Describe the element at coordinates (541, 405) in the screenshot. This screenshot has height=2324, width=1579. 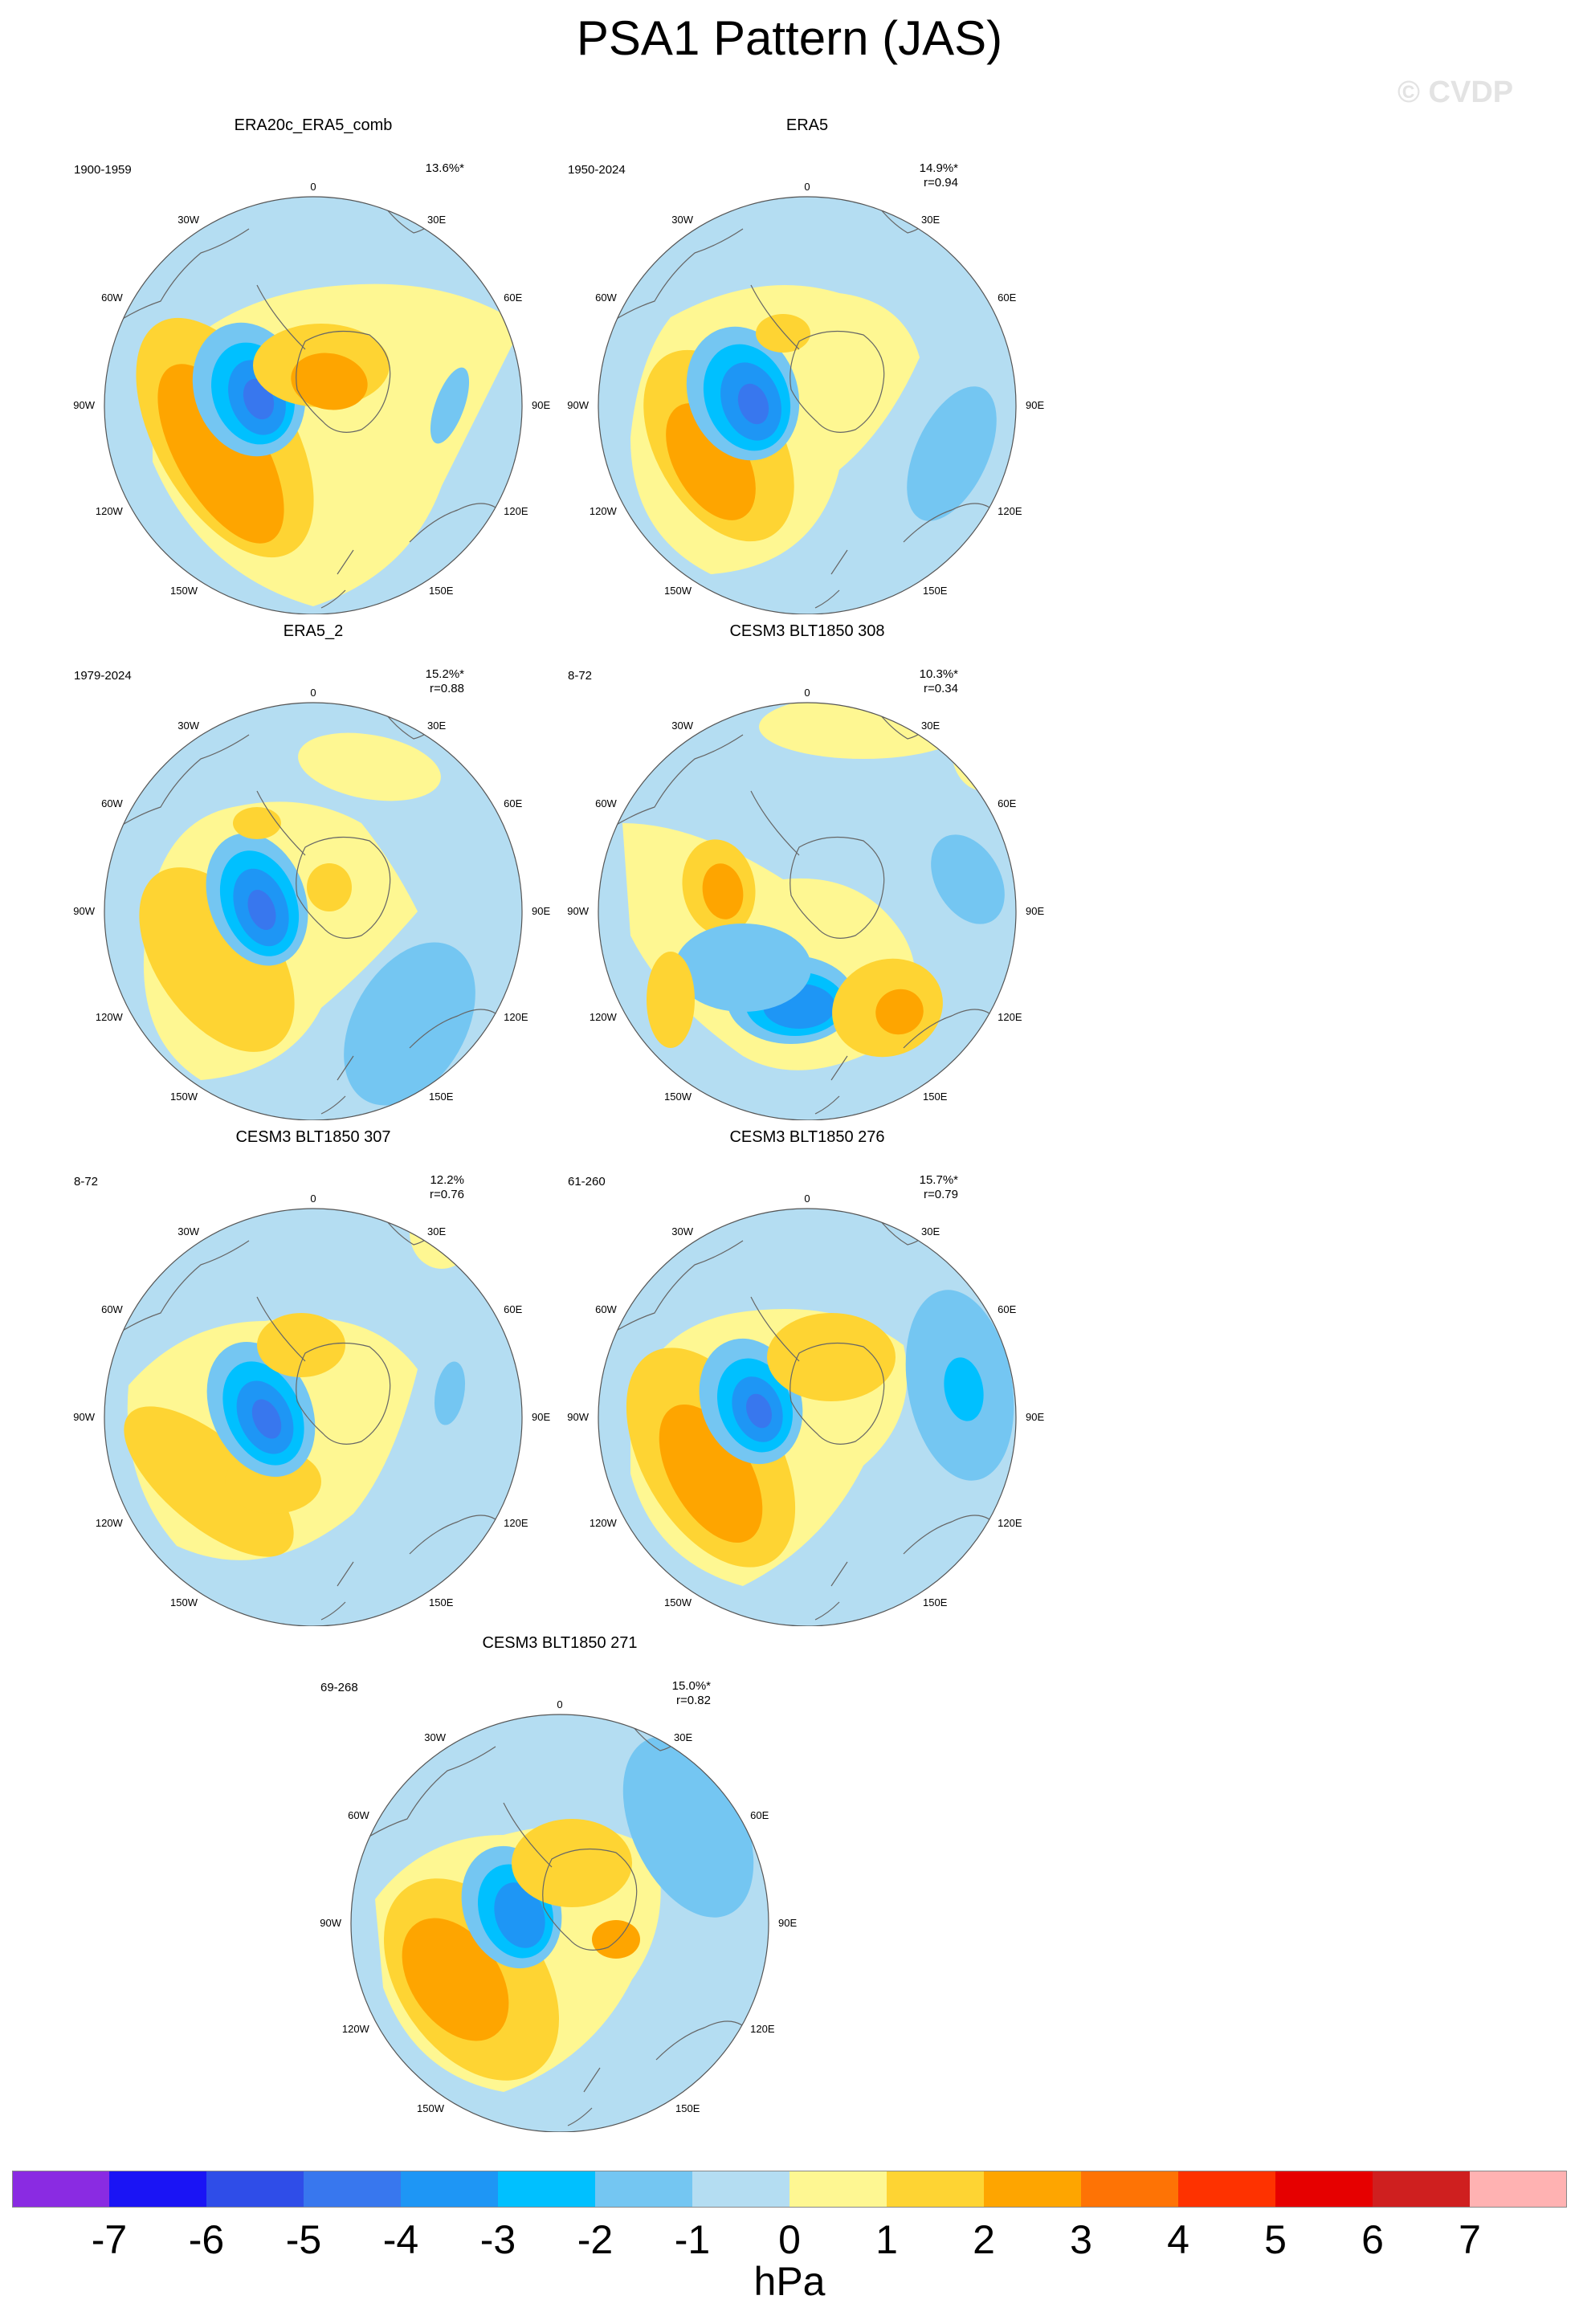
I see `longitude-label: 90E` at that location.